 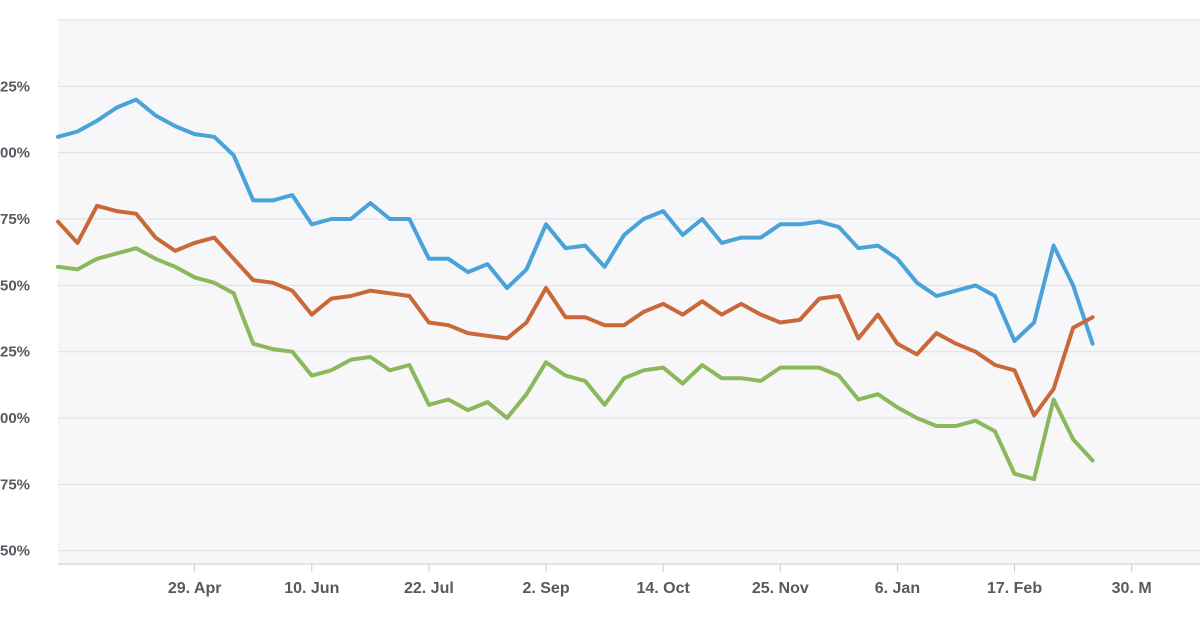 I want to click on x-tick-label: 2. Sep, so click(x=545, y=588).